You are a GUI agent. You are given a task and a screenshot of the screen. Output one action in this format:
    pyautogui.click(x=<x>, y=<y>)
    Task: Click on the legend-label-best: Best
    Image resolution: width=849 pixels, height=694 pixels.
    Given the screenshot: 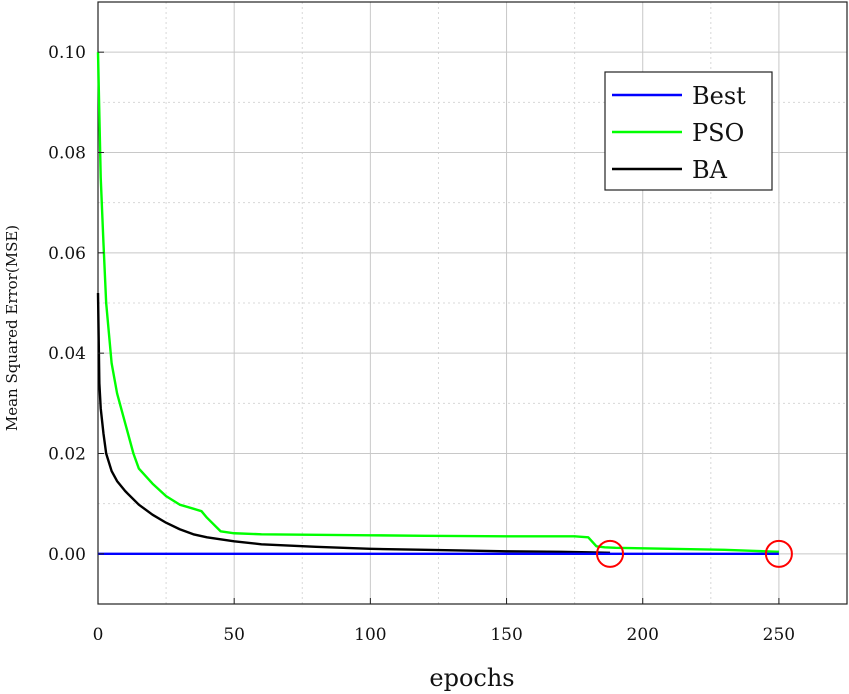 What is the action you would take?
    pyautogui.click(x=719, y=96)
    